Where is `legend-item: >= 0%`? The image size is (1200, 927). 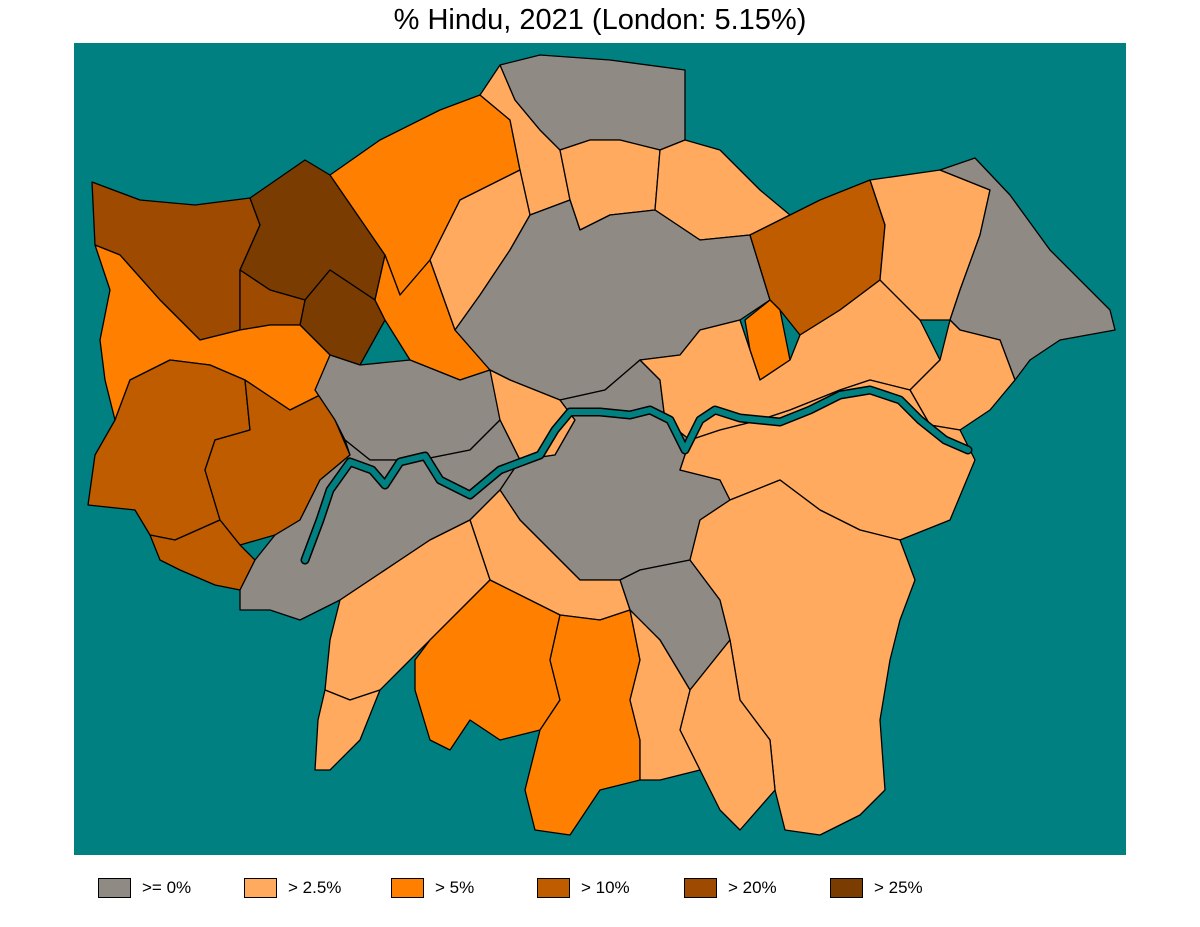
legend-item: >= 0% is located at coordinates (171, 888).